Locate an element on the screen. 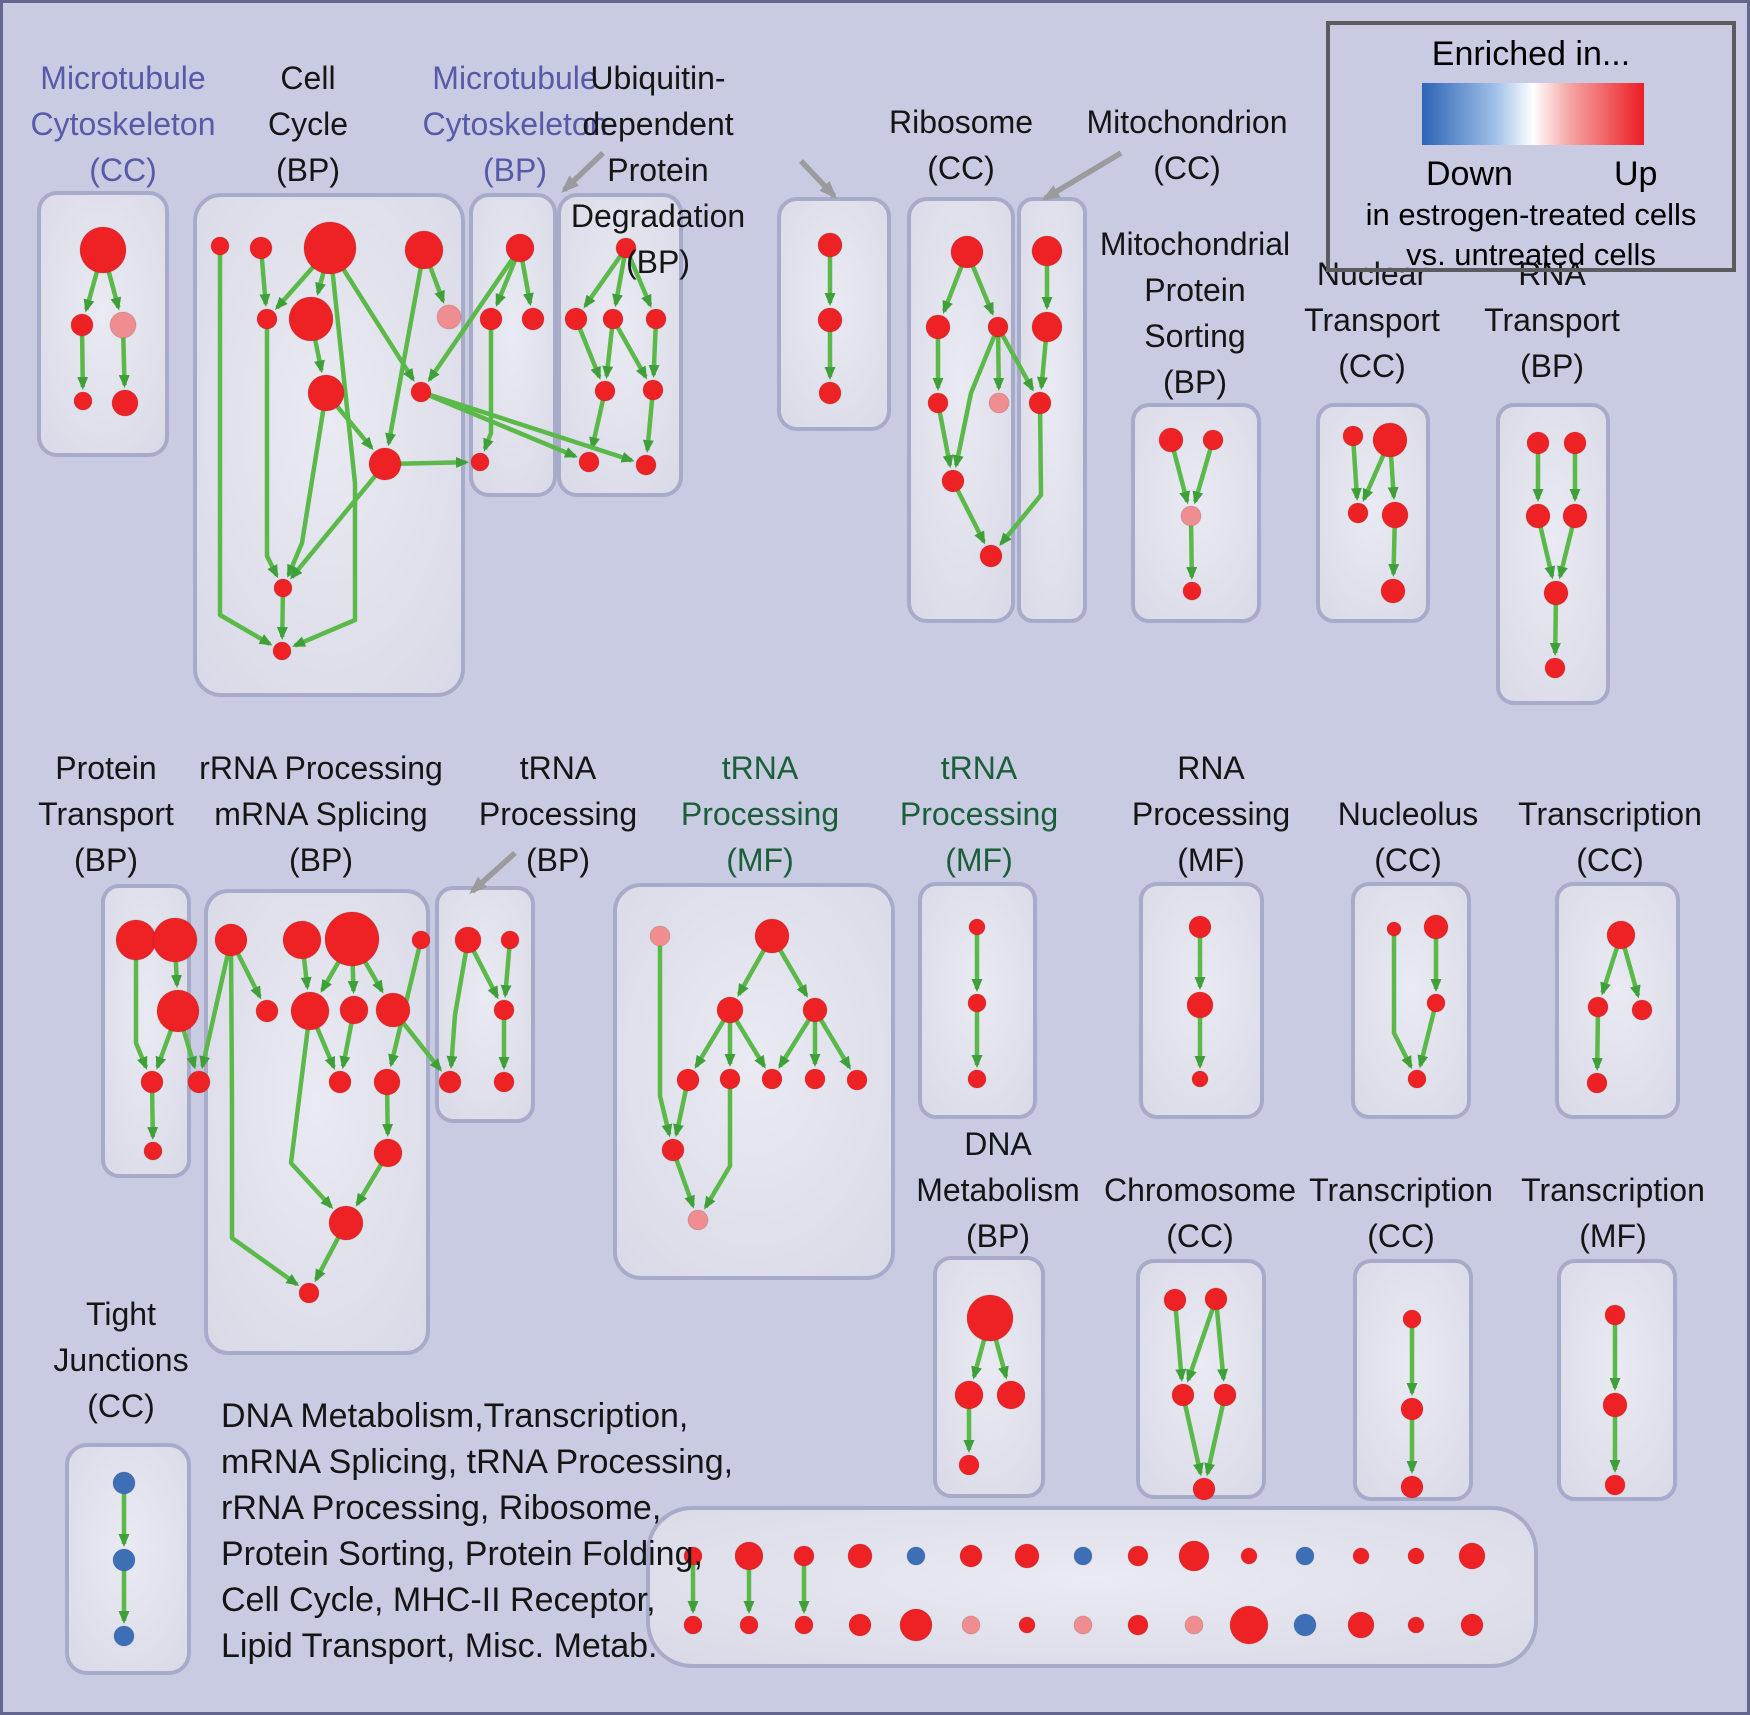  trna-mf-big-edge is located at coordinates (665, 1037).